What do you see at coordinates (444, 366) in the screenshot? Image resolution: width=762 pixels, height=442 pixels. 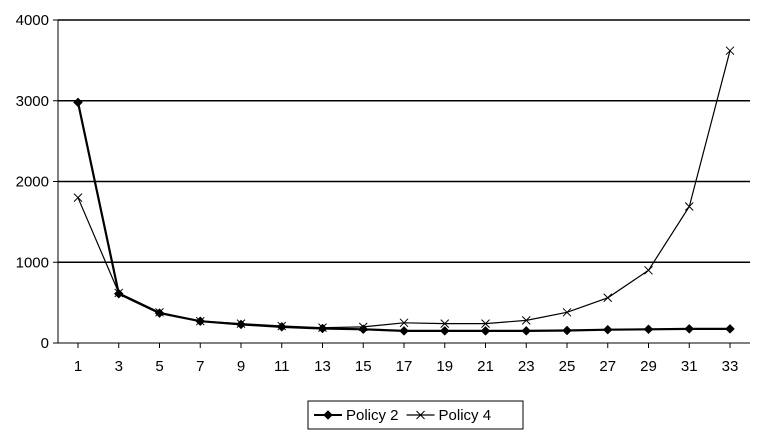 I see `x-tick-label: 19` at bounding box center [444, 366].